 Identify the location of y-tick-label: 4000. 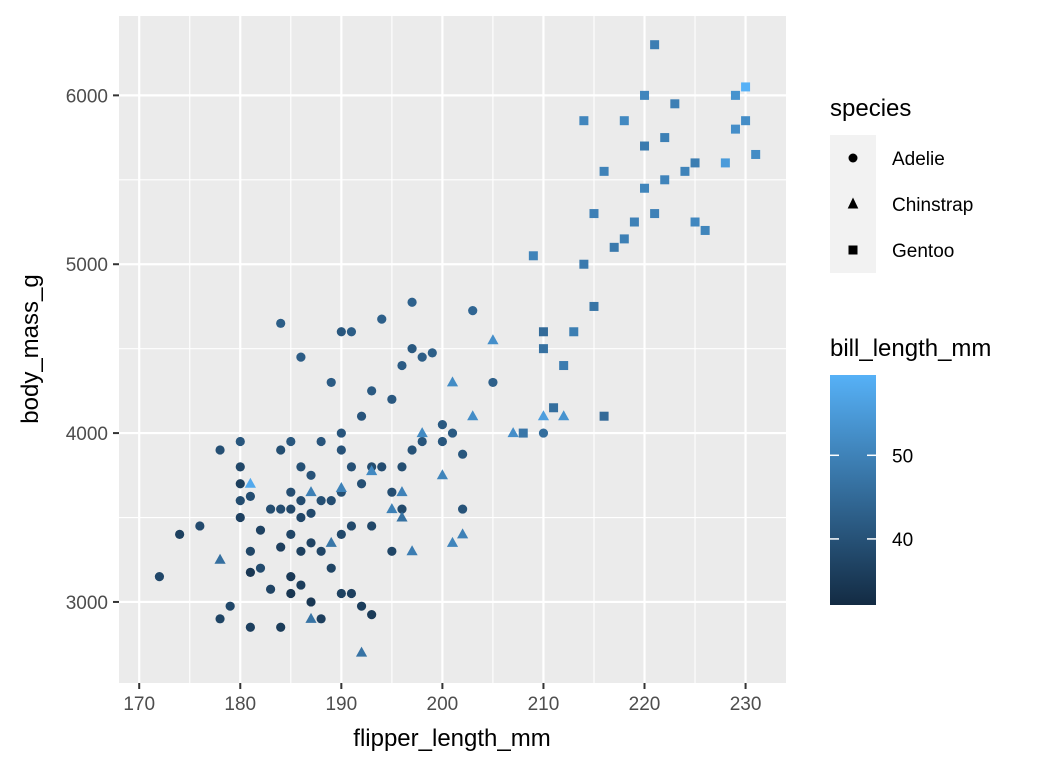
(87, 434).